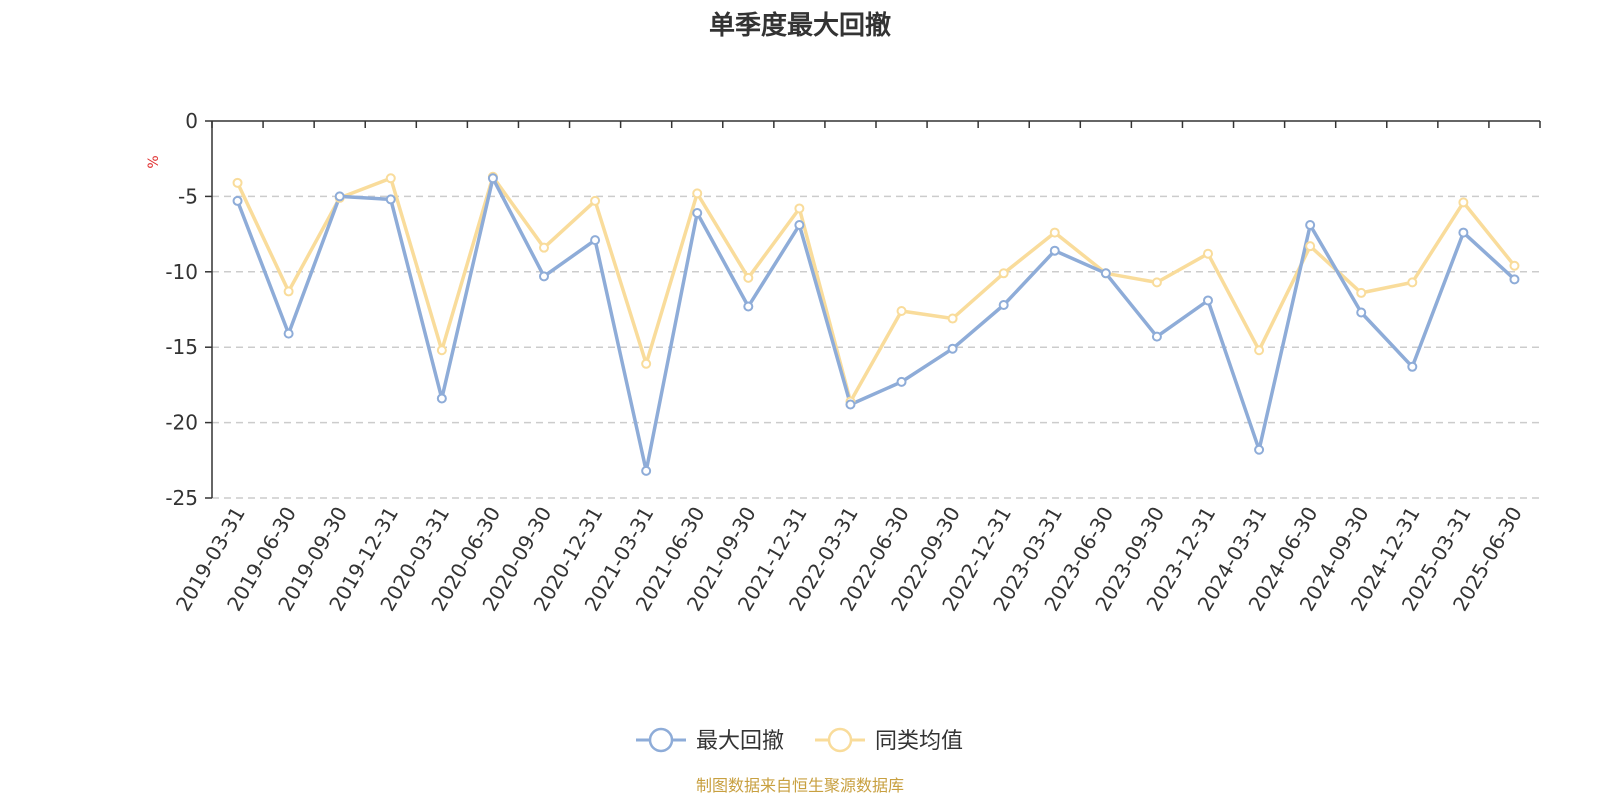 The width and height of the screenshot is (1600, 800). I want to click on y-axis-unit-label: %, so click(154, 161).